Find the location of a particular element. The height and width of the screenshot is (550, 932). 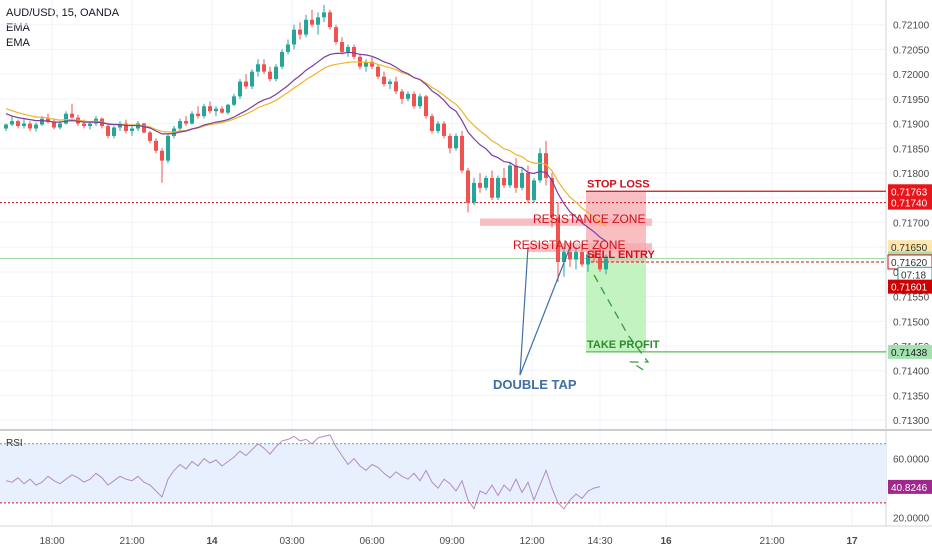

price-badge-label: 0.71438 is located at coordinates (909, 353).